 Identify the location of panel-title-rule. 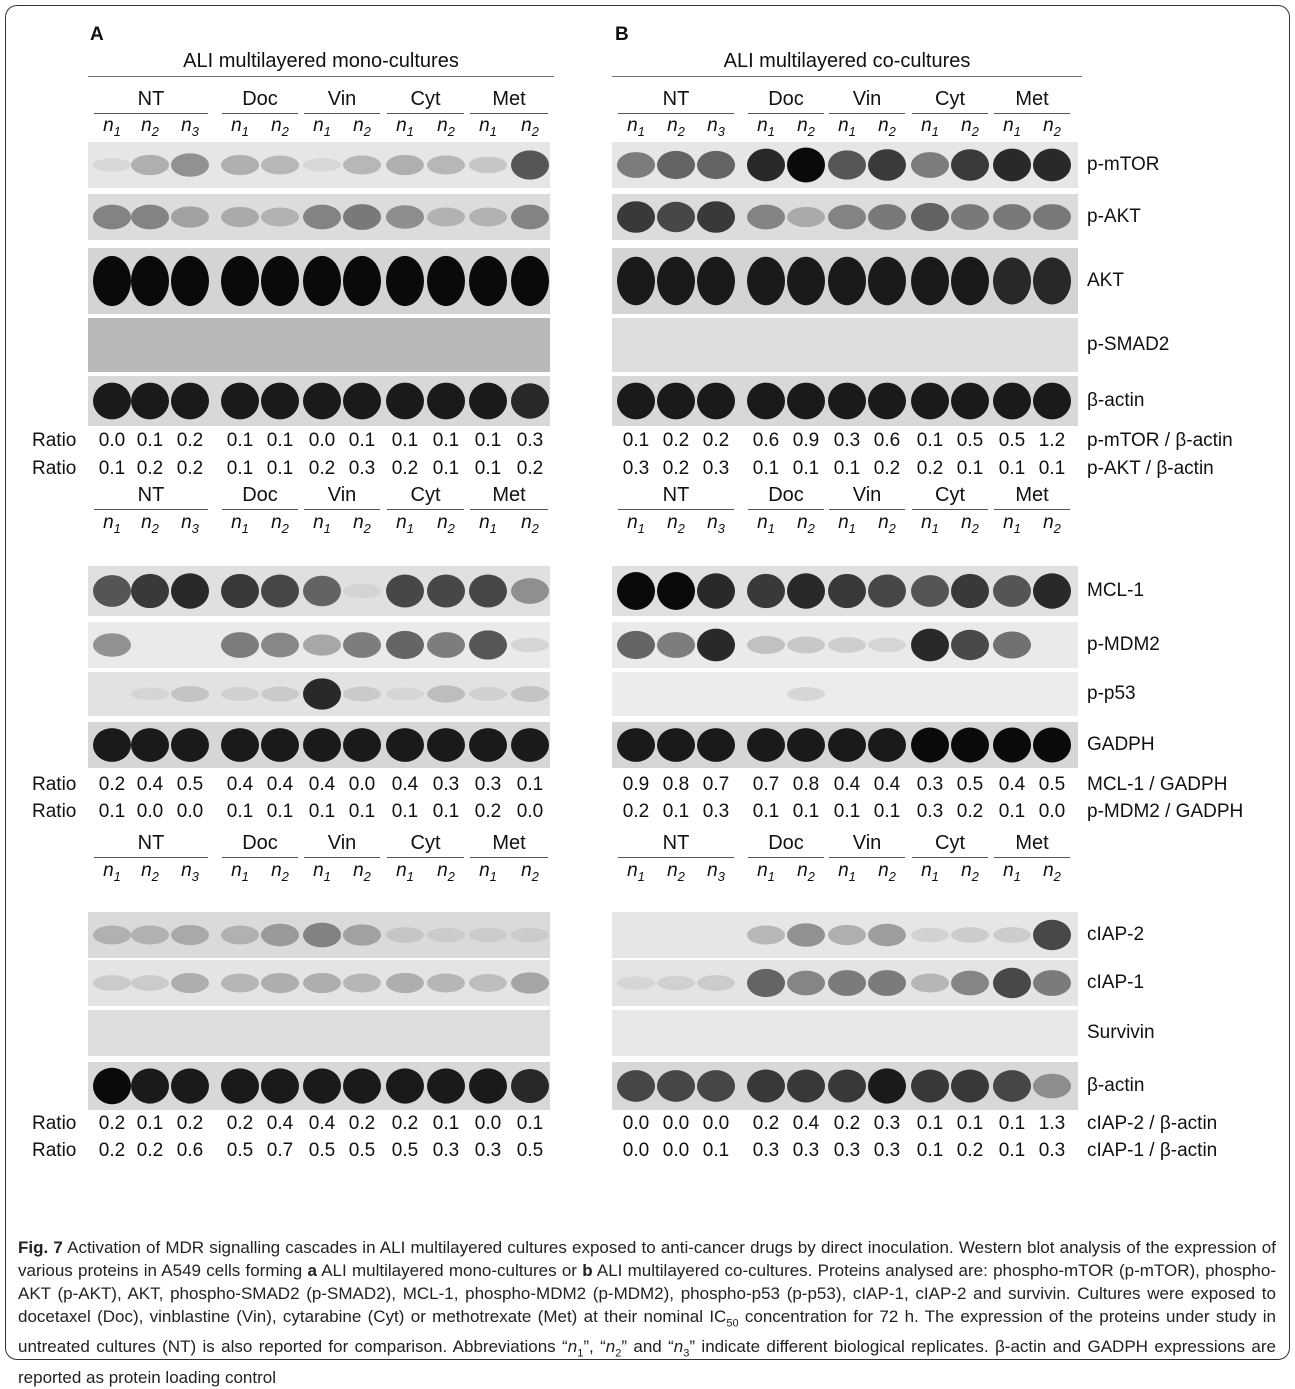
(847, 76).